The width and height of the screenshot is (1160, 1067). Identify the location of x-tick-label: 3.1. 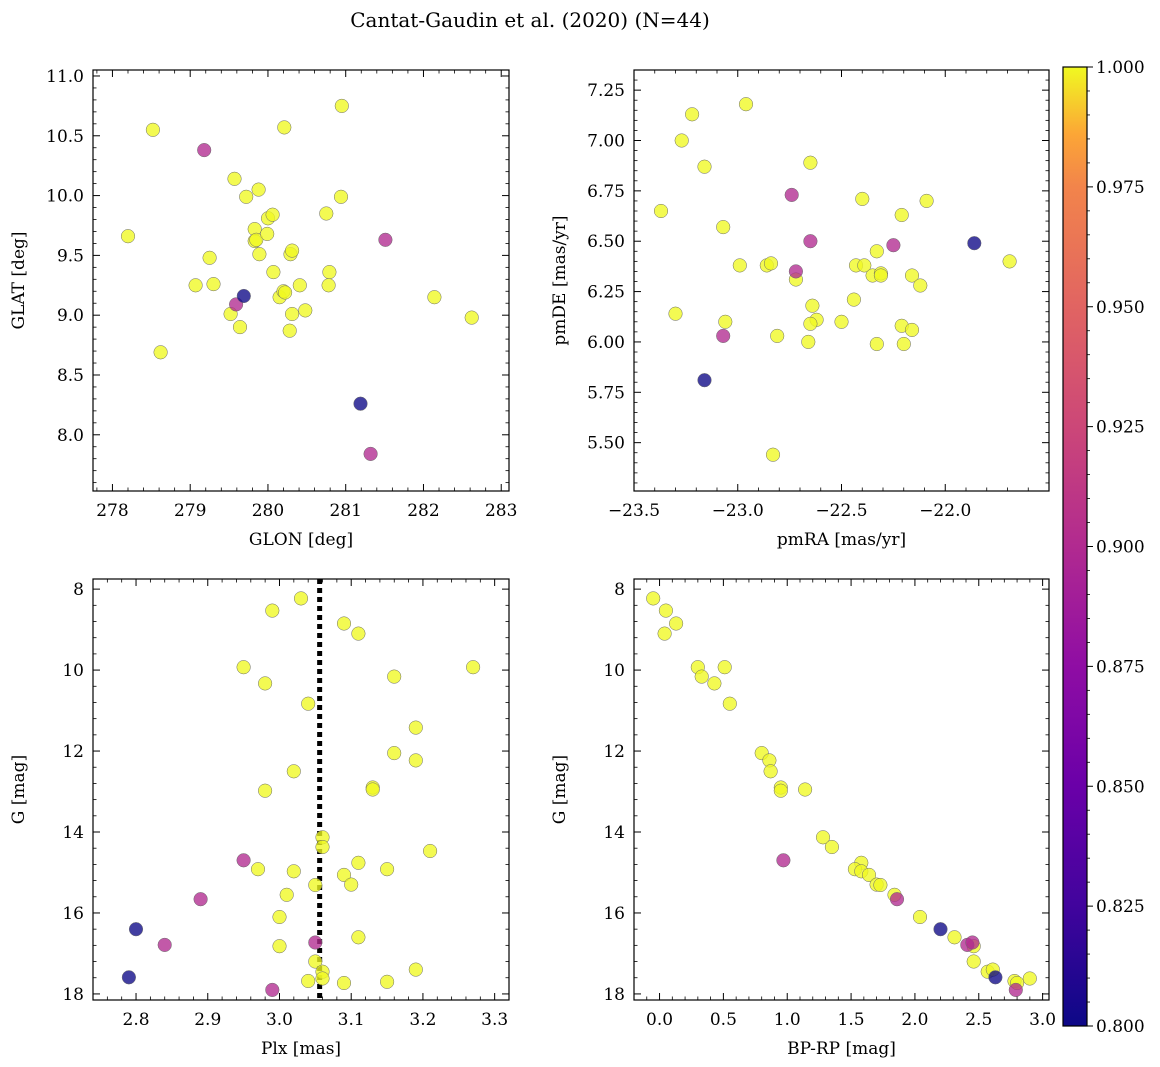
(351, 1020).